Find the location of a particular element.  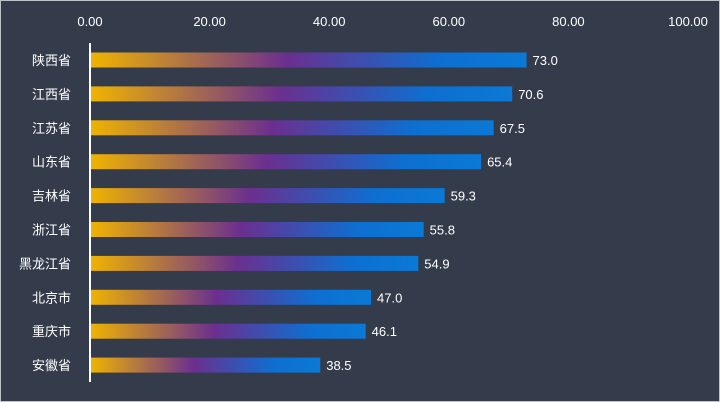

category-label: 重庆市 is located at coordinates (51, 332).